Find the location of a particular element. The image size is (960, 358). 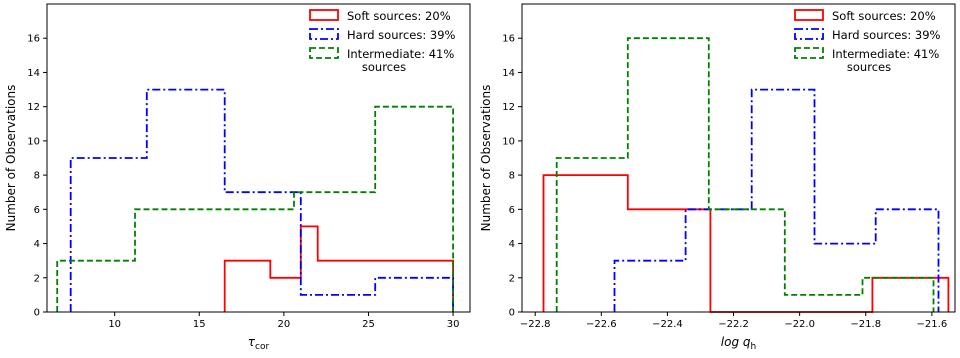

x-tick-label: 30 is located at coordinates (453, 324).